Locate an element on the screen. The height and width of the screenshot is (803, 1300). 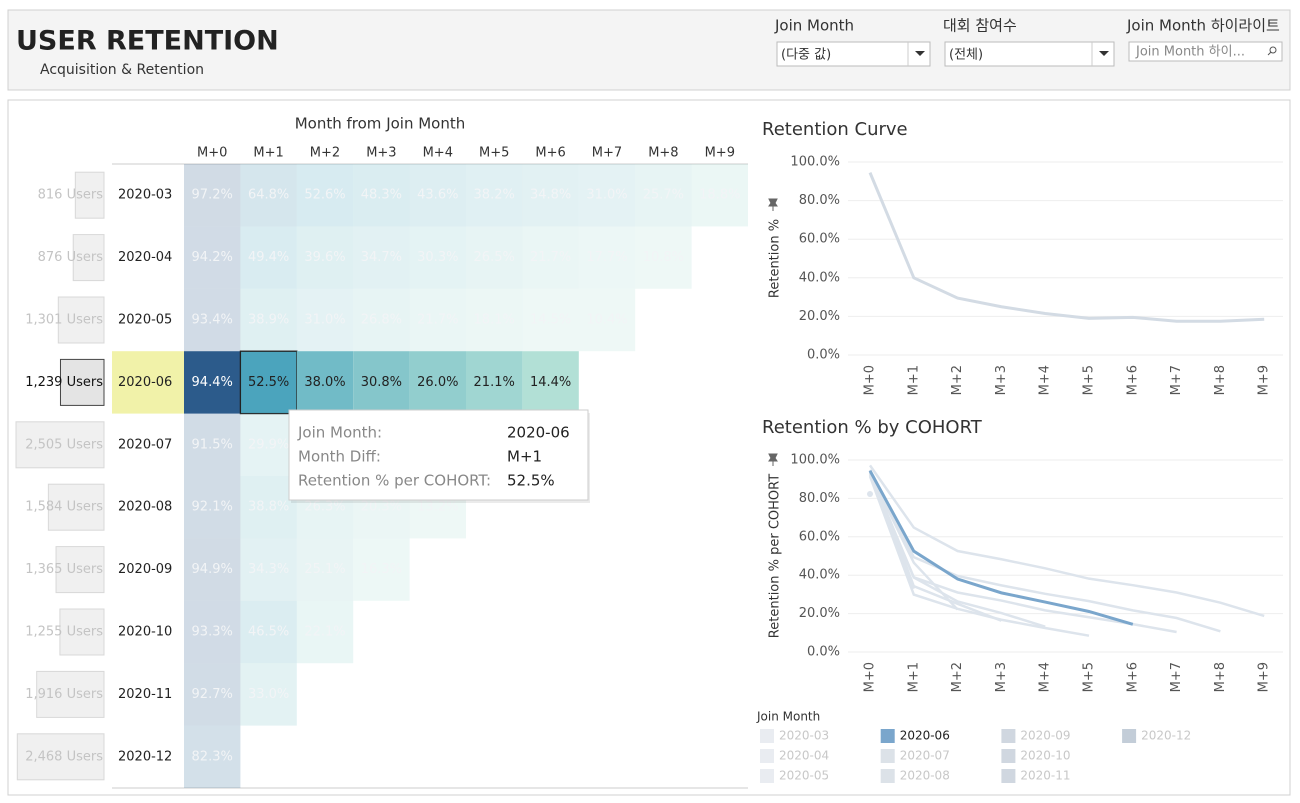
filter-label: 대회 참여수 is located at coordinates (980, 26).